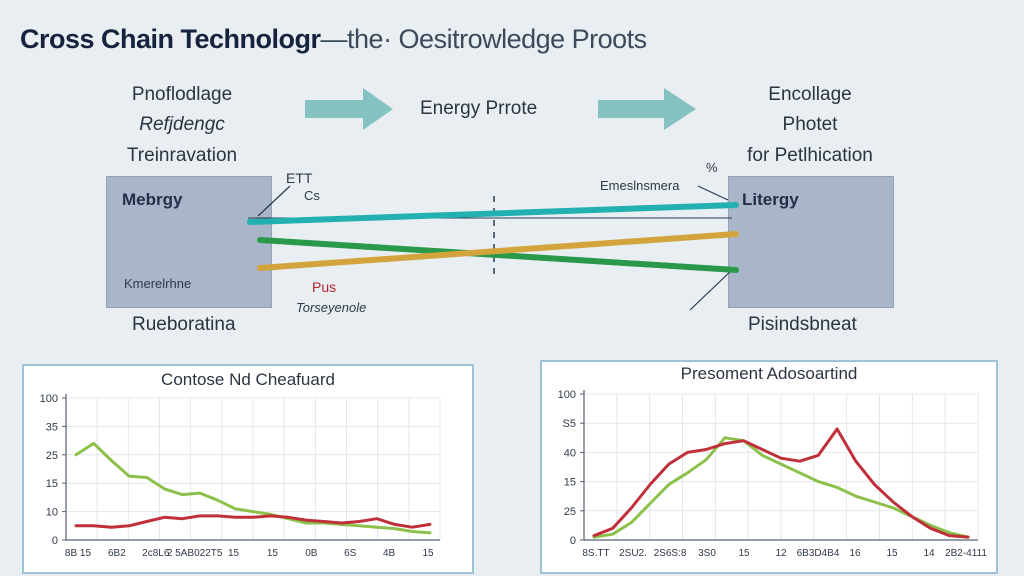 The width and height of the screenshot is (1024, 576). What do you see at coordinates (670, 553) in the screenshot?
I see `x-tick-label: 2S6S:8` at bounding box center [670, 553].